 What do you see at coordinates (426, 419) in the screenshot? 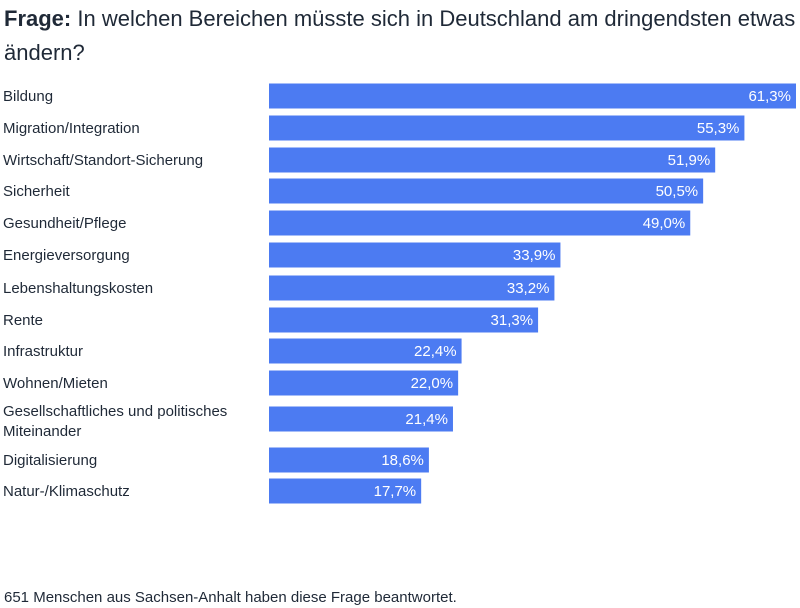
I see `bar-value-label: 21,4%` at bounding box center [426, 419].